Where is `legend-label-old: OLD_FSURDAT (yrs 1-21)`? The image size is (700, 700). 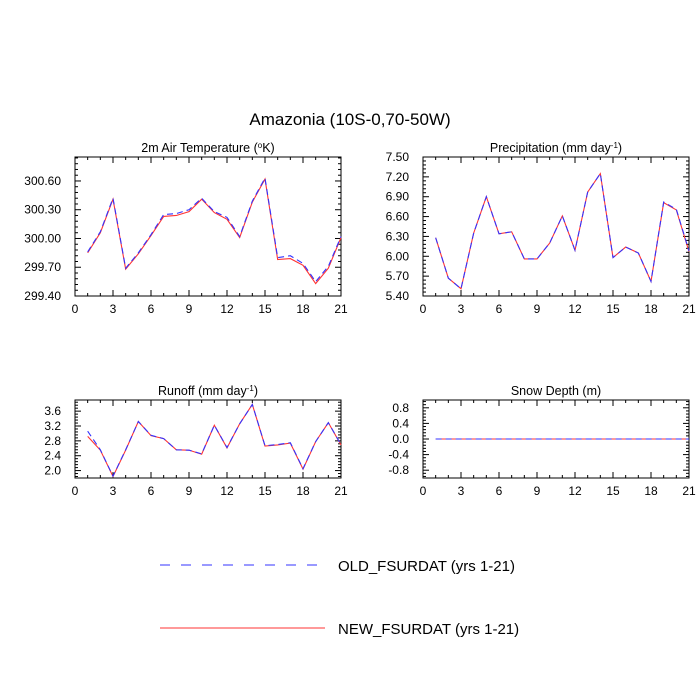
legend-label-old: OLD_FSURDAT (yrs 1-21) is located at coordinates (426, 566).